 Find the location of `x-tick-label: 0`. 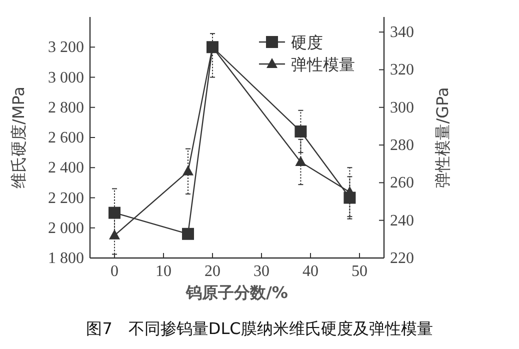

x-tick-label: 0 is located at coordinates (114, 271).